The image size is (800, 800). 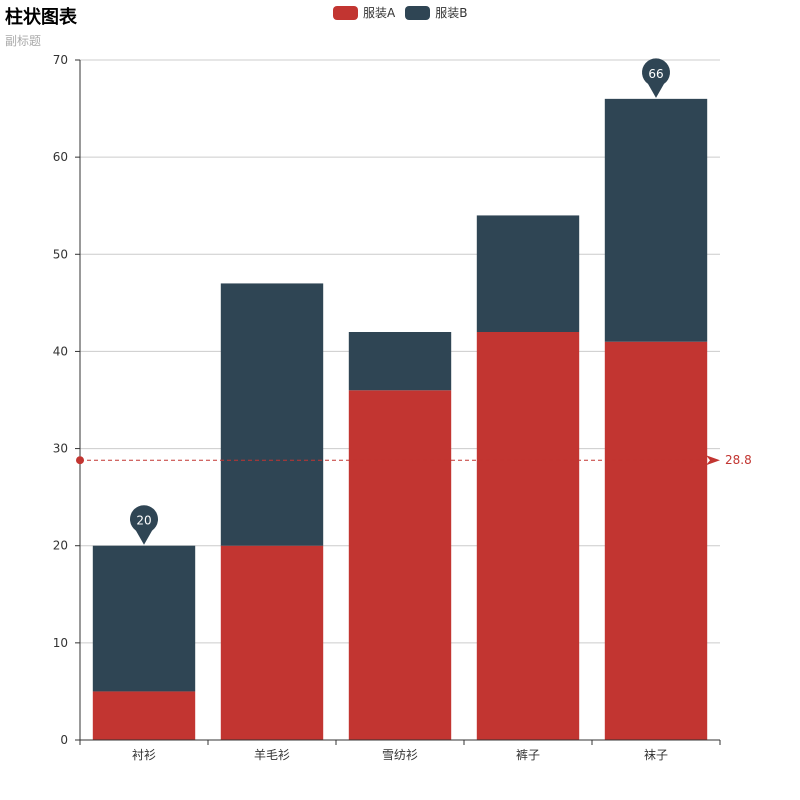 What do you see at coordinates (144, 755) in the screenshot?
I see `x-tick-label: 衬衫` at bounding box center [144, 755].